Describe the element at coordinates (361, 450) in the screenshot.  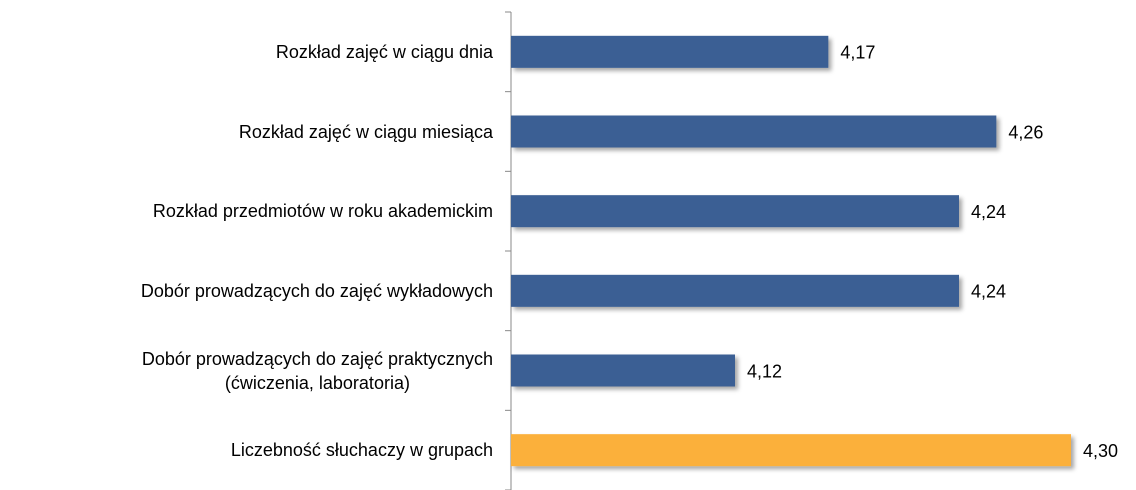
I see `category-label: Liczebność słuchaczy w grupach` at that location.